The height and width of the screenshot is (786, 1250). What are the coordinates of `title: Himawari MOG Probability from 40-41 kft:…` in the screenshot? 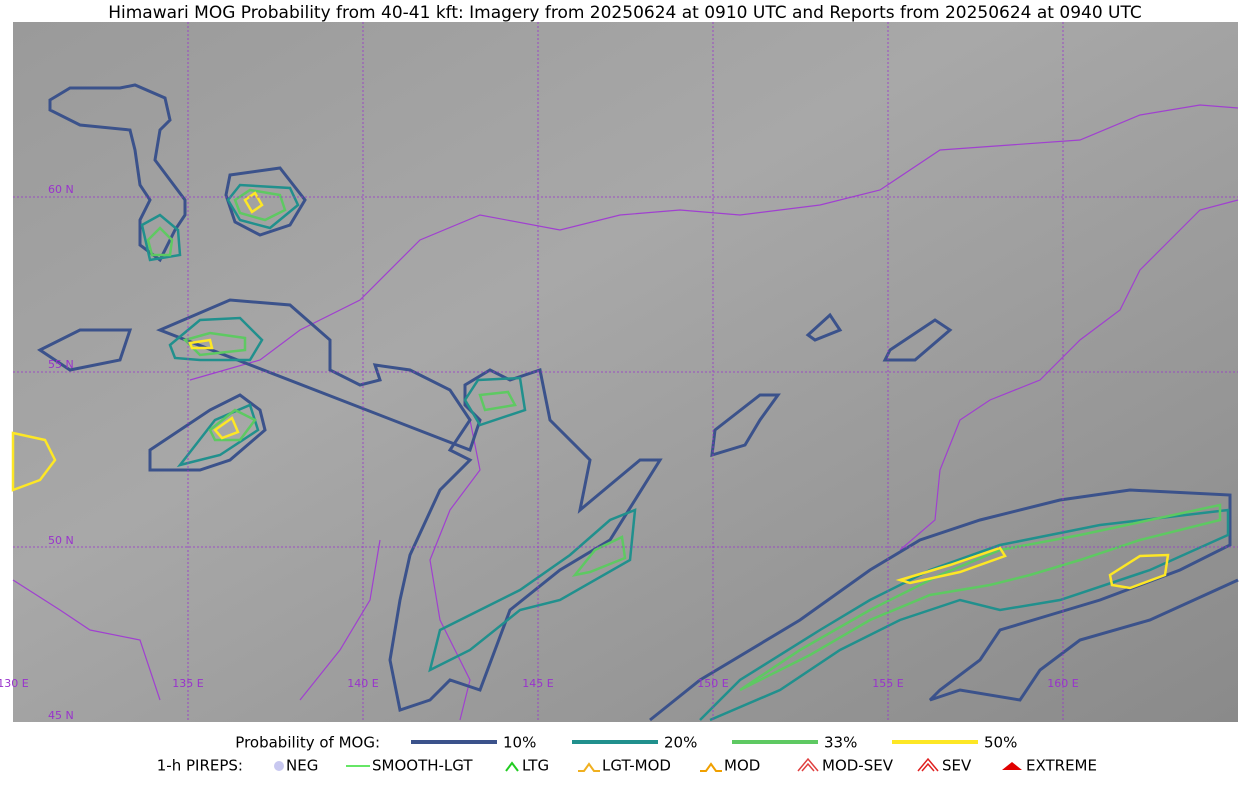 It's located at (625, 13).